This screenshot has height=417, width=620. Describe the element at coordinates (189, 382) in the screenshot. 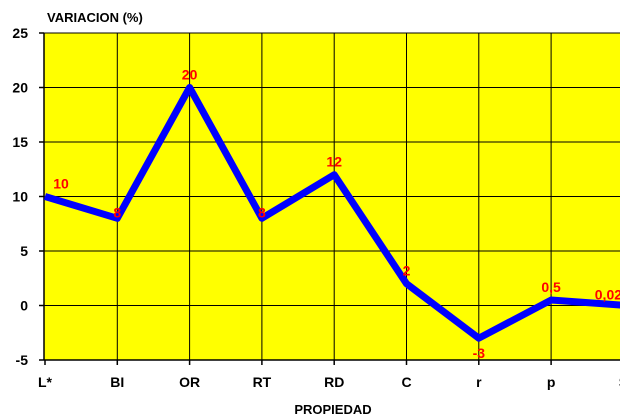

I see `x-tick-label: OR` at that location.